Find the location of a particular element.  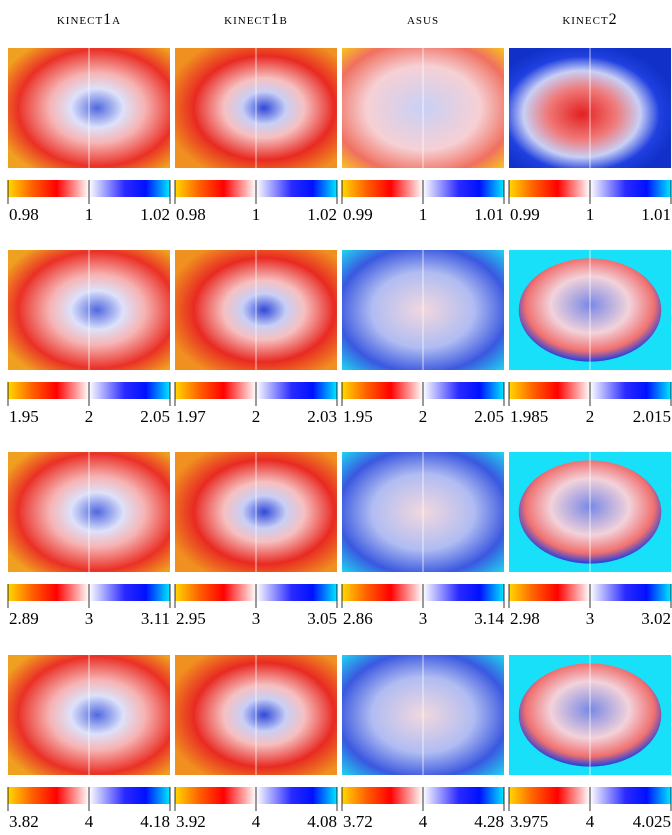

tick-label: 4.025 is located at coordinates (652, 821).